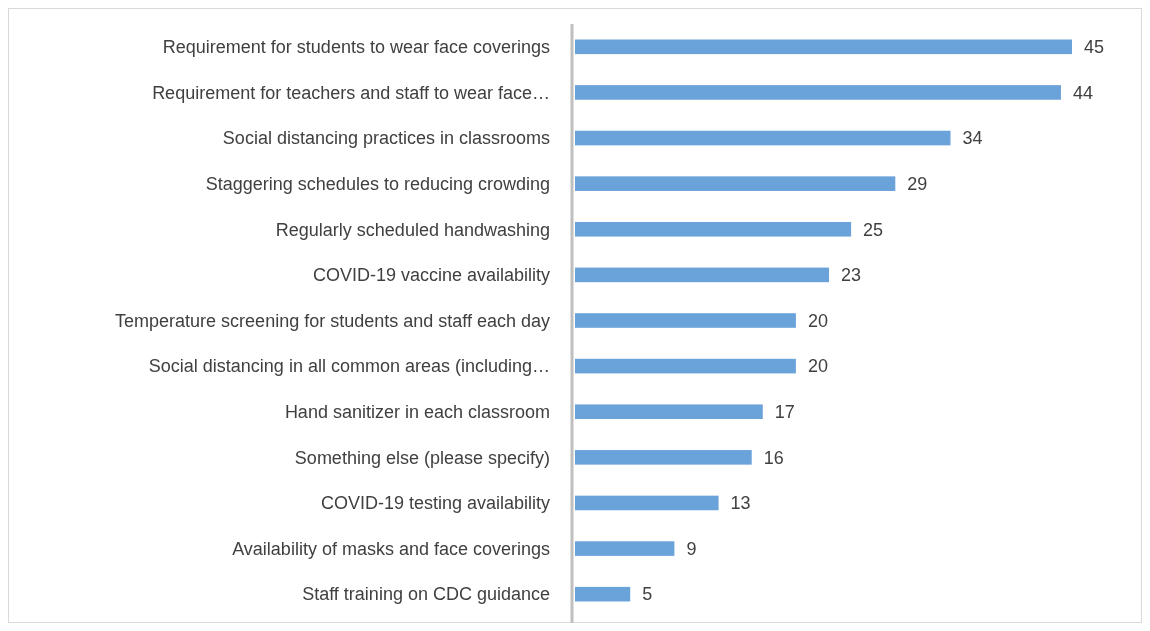  What do you see at coordinates (431, 275) in the screenshot?
I see `y-tick-label: COVID-19 vaccine availability` at bounding box center [431, 275].